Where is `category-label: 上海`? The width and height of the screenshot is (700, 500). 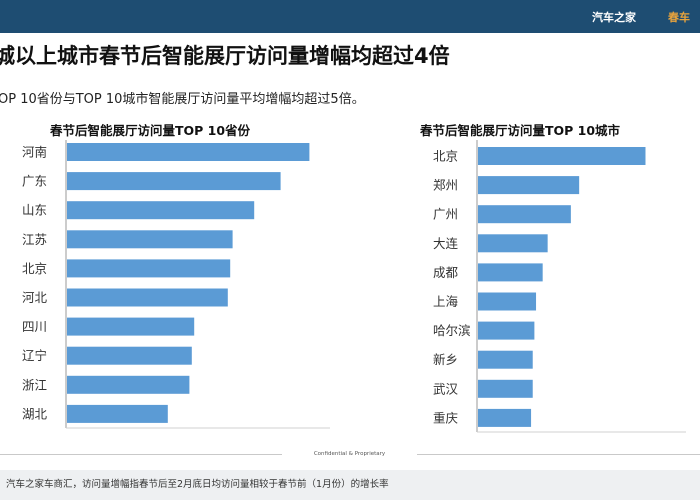
category-label: 上海 is located at coordinates (446, 301).